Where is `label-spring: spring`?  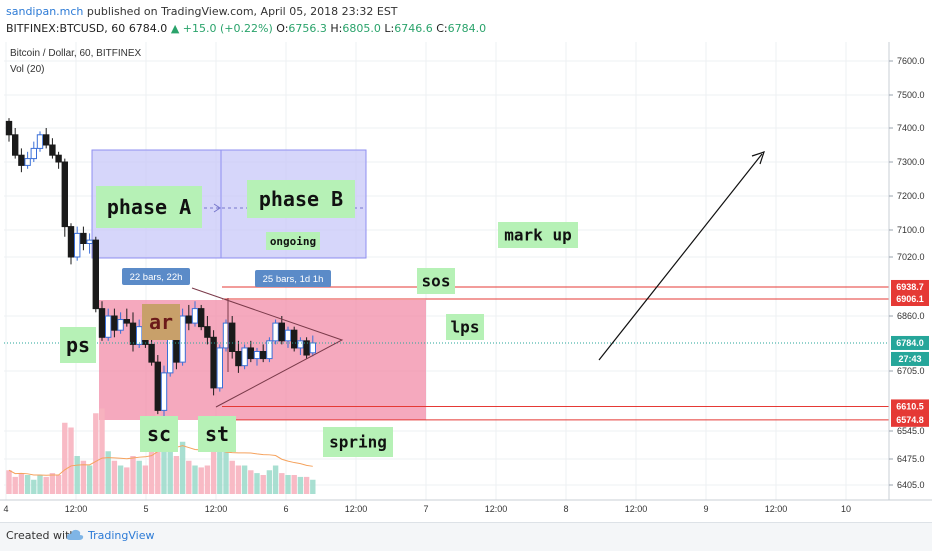 label-spring: spring is located at coordinates (358, 442).